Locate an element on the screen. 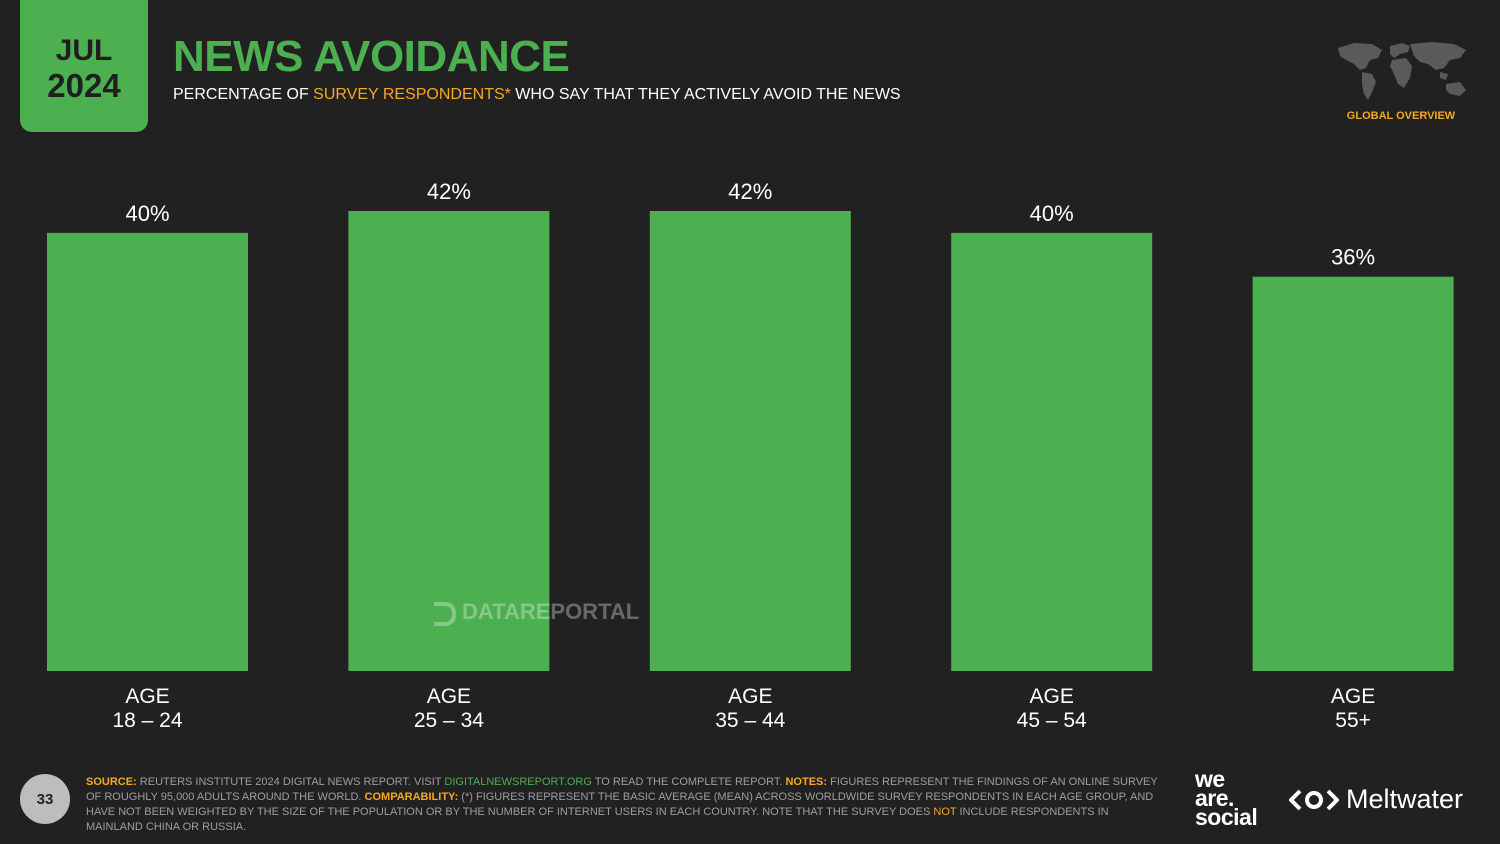 This screenshot has height=844, width=1500. category-label-line1-2: AGE is located at coordinates (750, 696).